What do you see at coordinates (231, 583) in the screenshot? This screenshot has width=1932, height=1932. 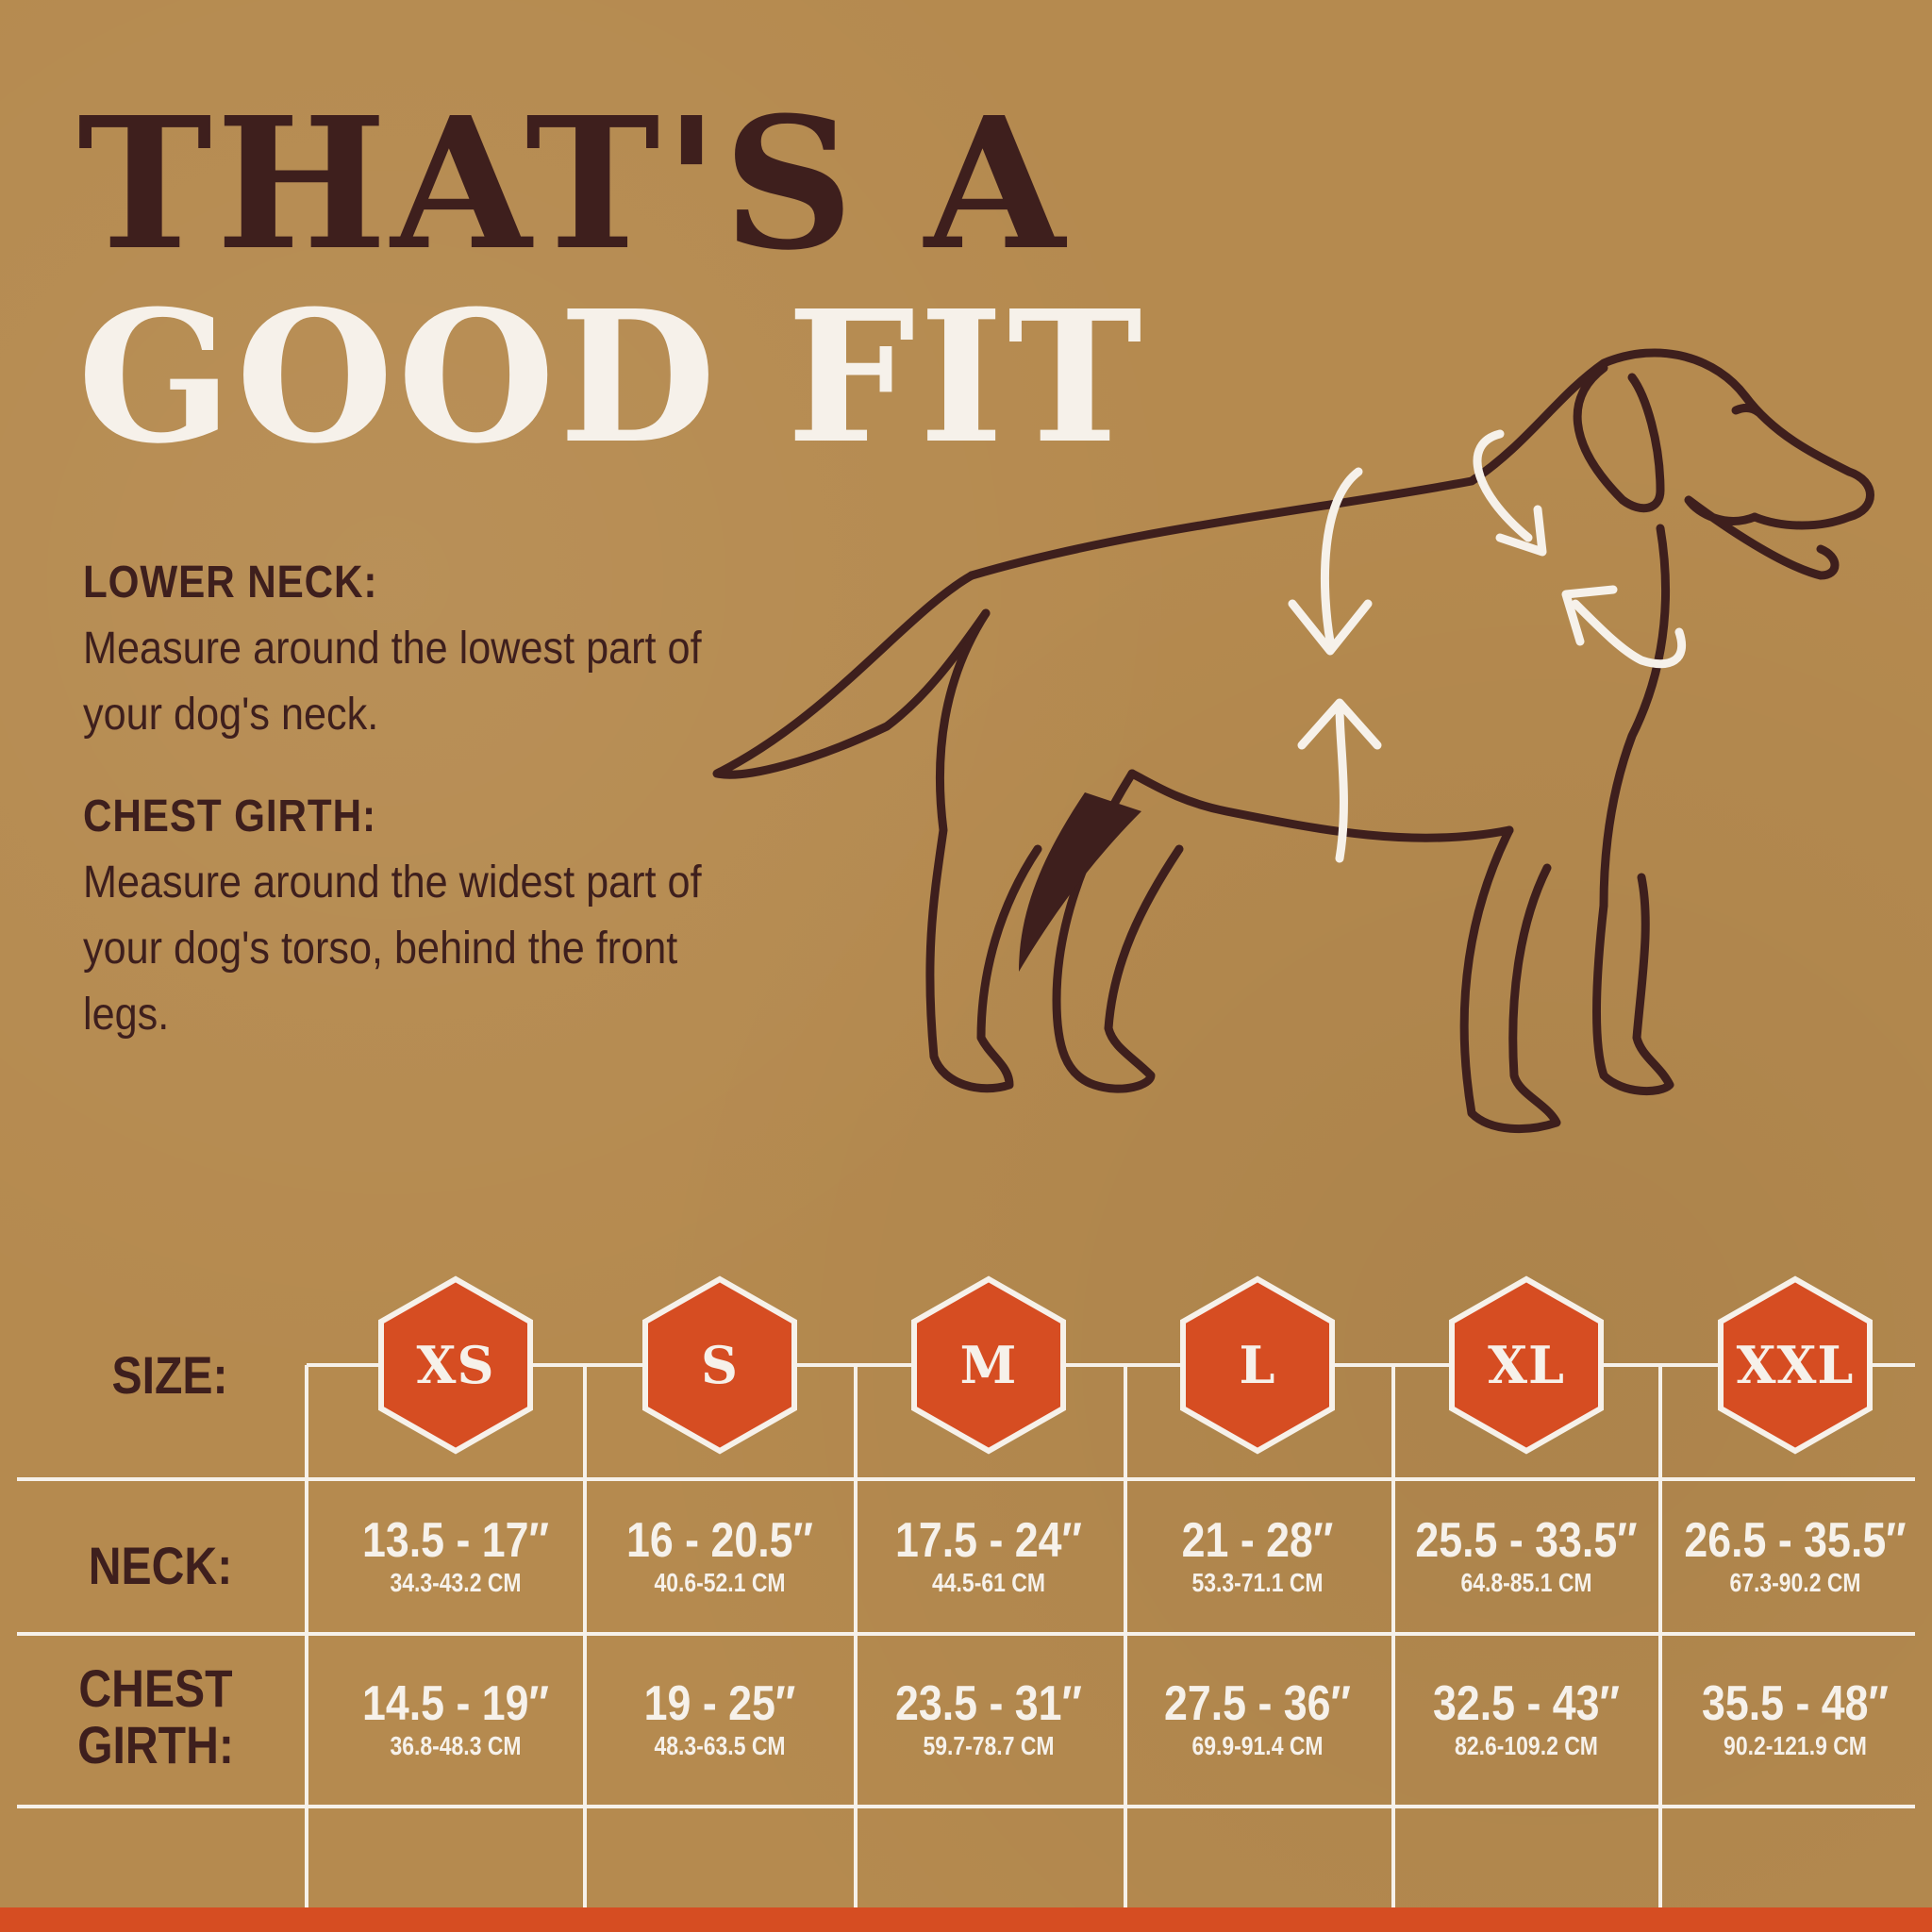 I see `instruction-label: LOWER NECK:` at bounding box center [231, 583].